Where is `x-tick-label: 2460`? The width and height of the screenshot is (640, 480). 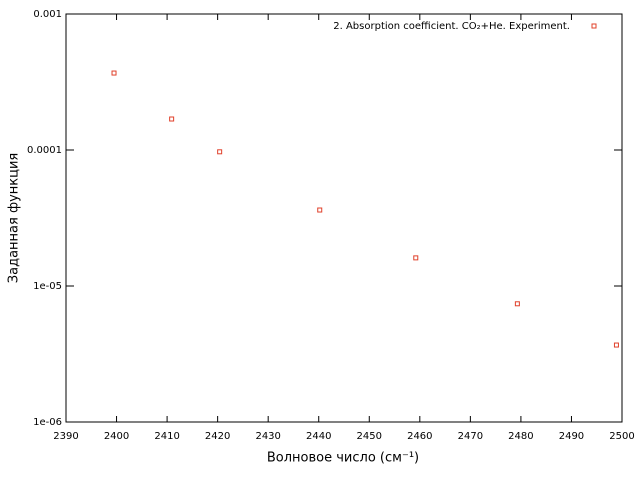 x-tick-label: 2460 is located at coordinates (419, 436).